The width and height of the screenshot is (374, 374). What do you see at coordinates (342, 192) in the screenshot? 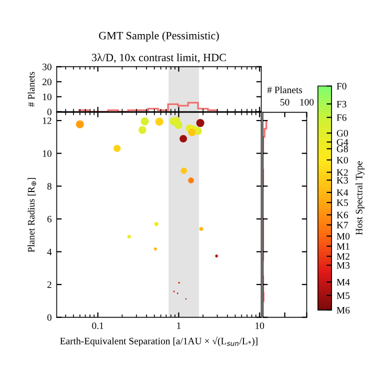
I see `color-bar-label: K4` at bounding box center [342, 192].